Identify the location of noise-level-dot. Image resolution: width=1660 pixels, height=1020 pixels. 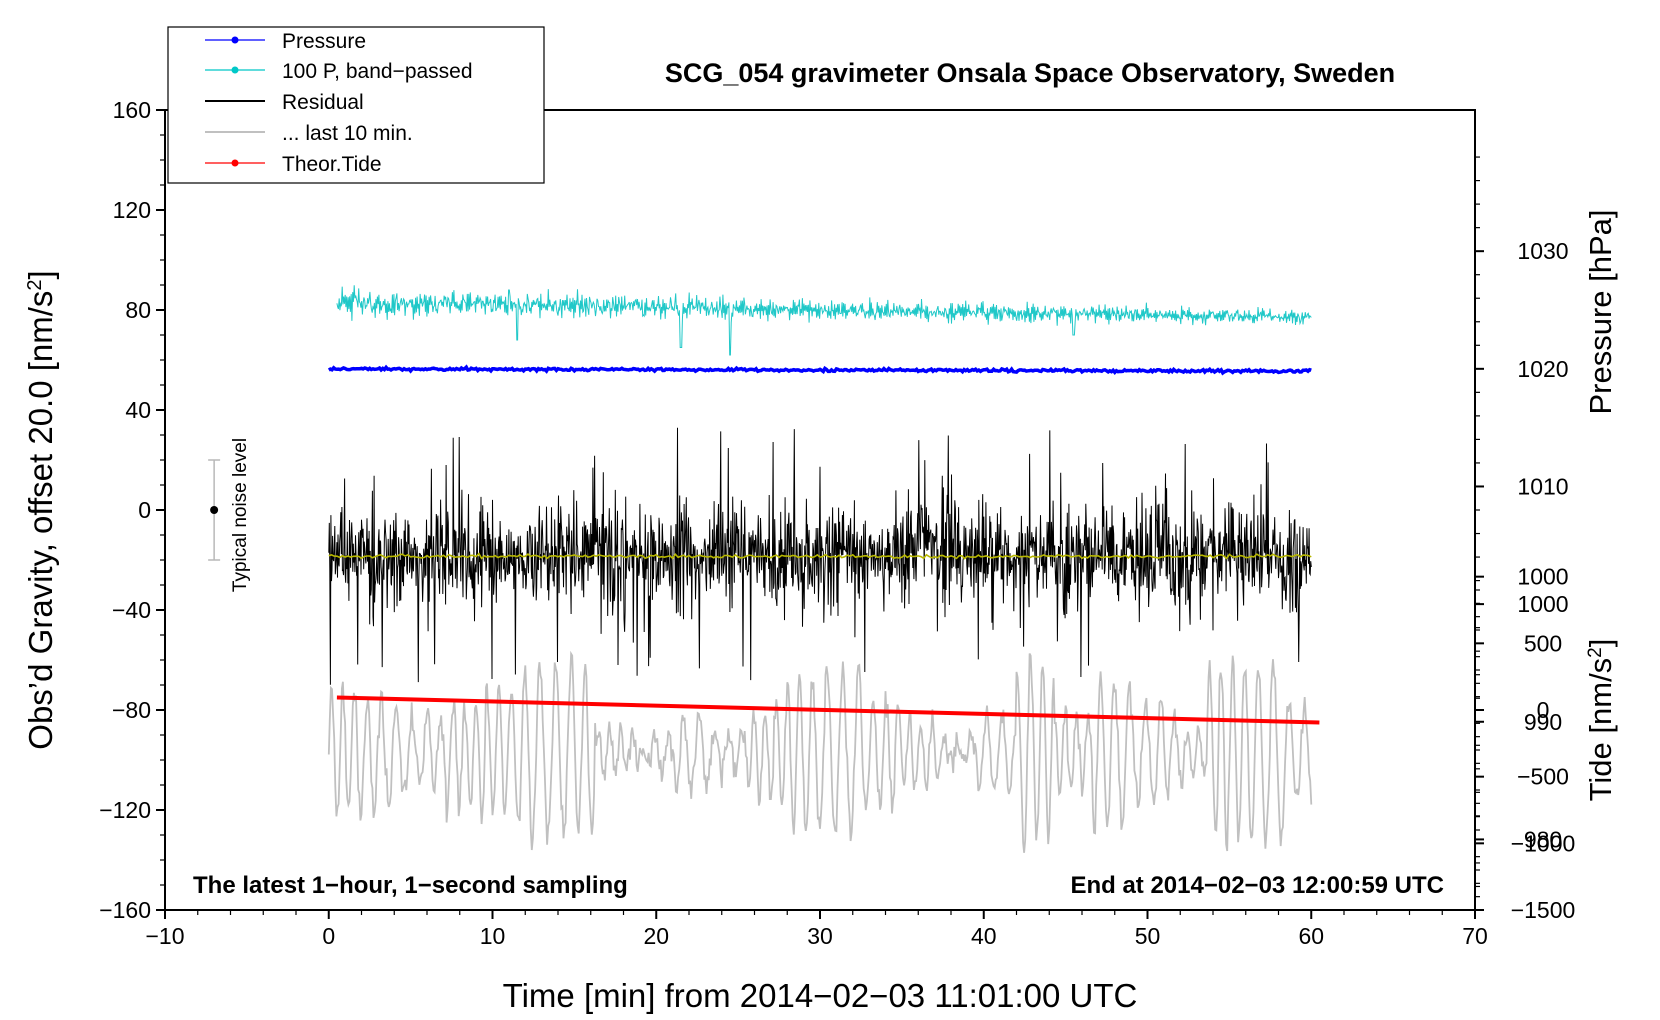
(214, 510).